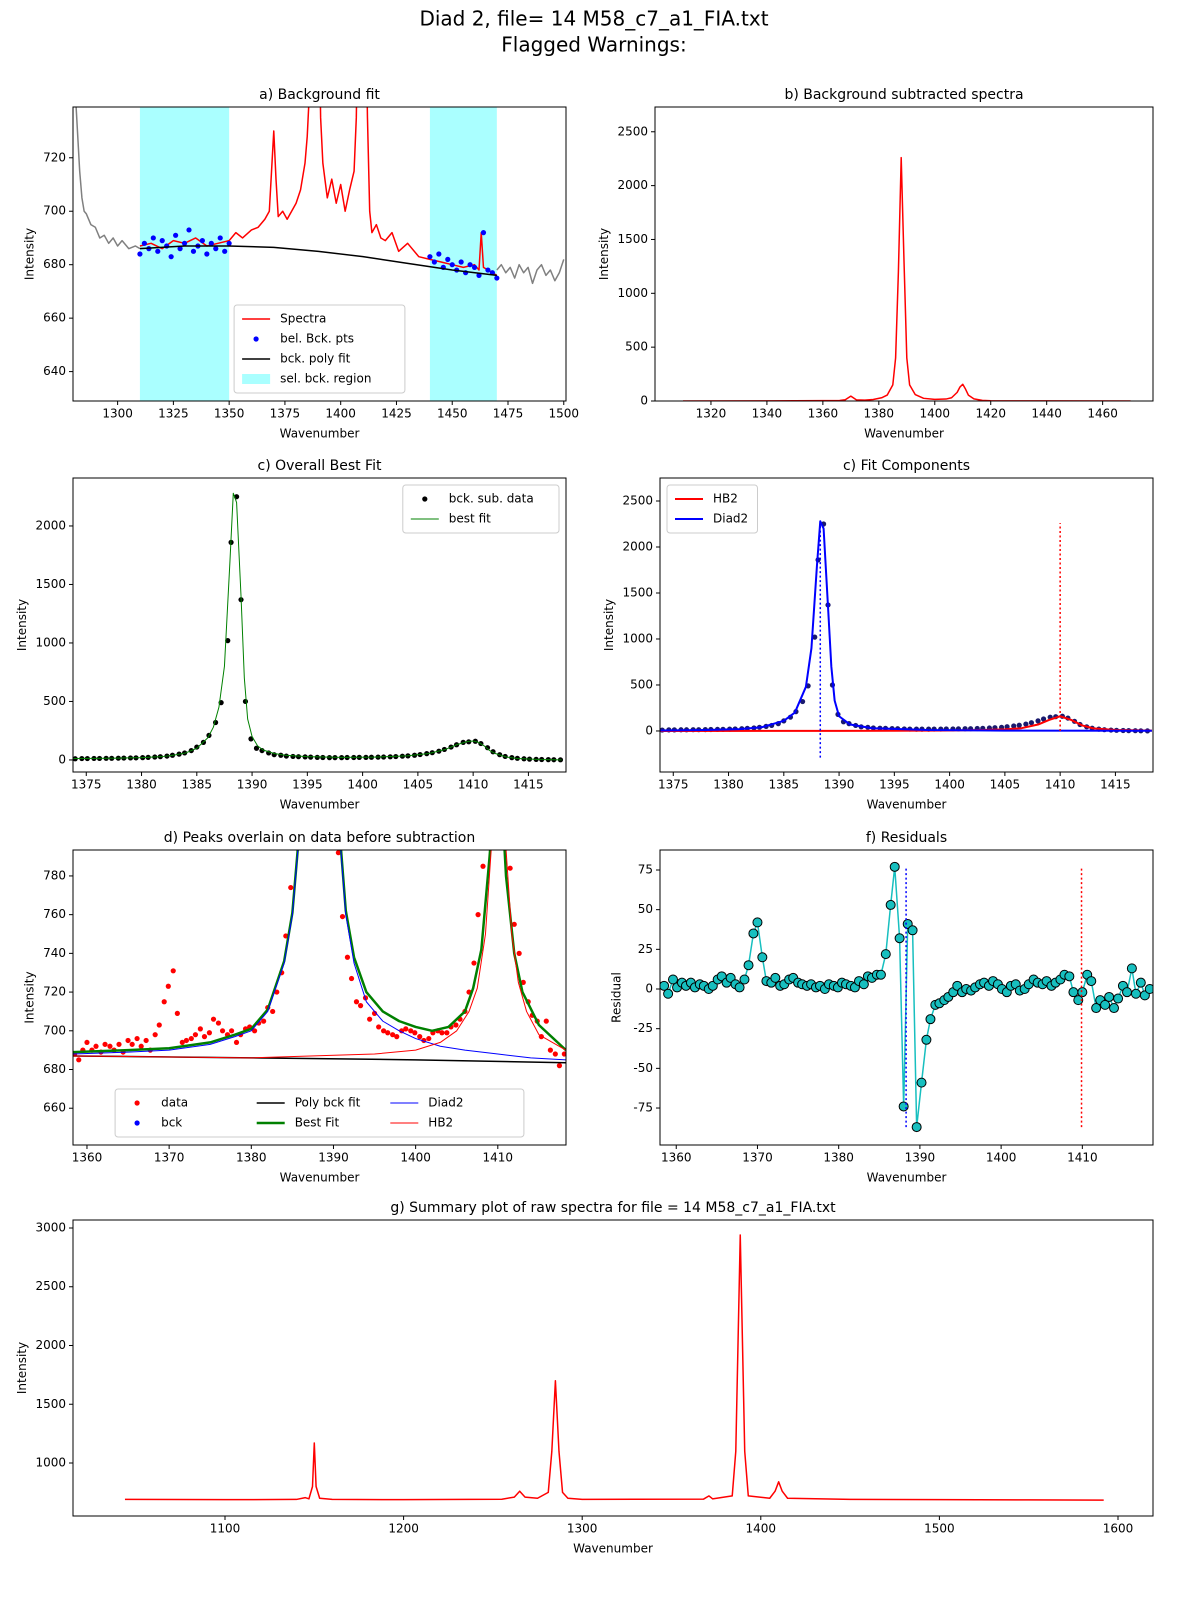 This screenshot has height=1605, width=1189. What do you see at coordinates (609, 625) in the screenshot?
I see `y-axis-label: Intensity` at bounding box center [609, 625].